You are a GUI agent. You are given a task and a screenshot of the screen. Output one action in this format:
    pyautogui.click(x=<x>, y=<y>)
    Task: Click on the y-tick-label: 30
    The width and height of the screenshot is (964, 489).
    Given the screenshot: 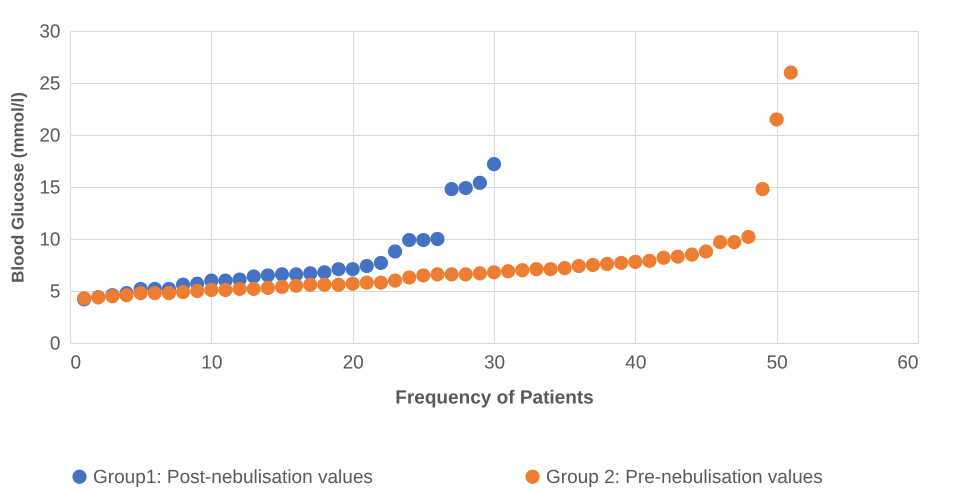 What is the action you would take?
    pyautogui.click(x=49, y=32)
    